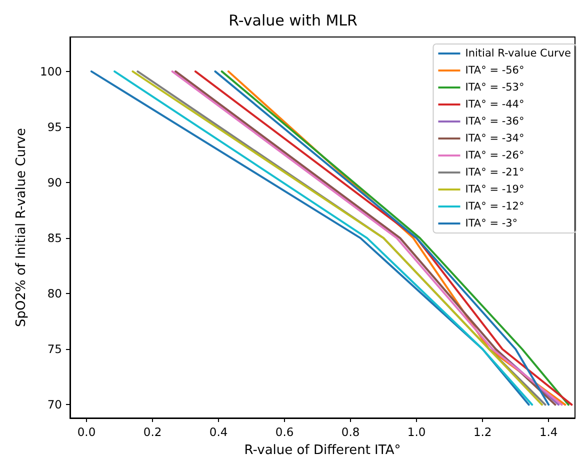 This screenshot has height=470, width=586. I want to click on x-tick-label: 1.4, so click(548, 432).